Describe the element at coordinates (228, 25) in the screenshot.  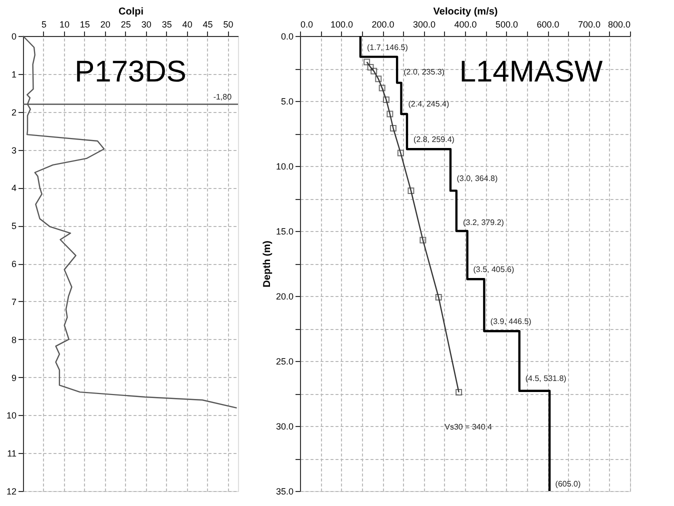
I see `x-tick-label: 50` at that location.